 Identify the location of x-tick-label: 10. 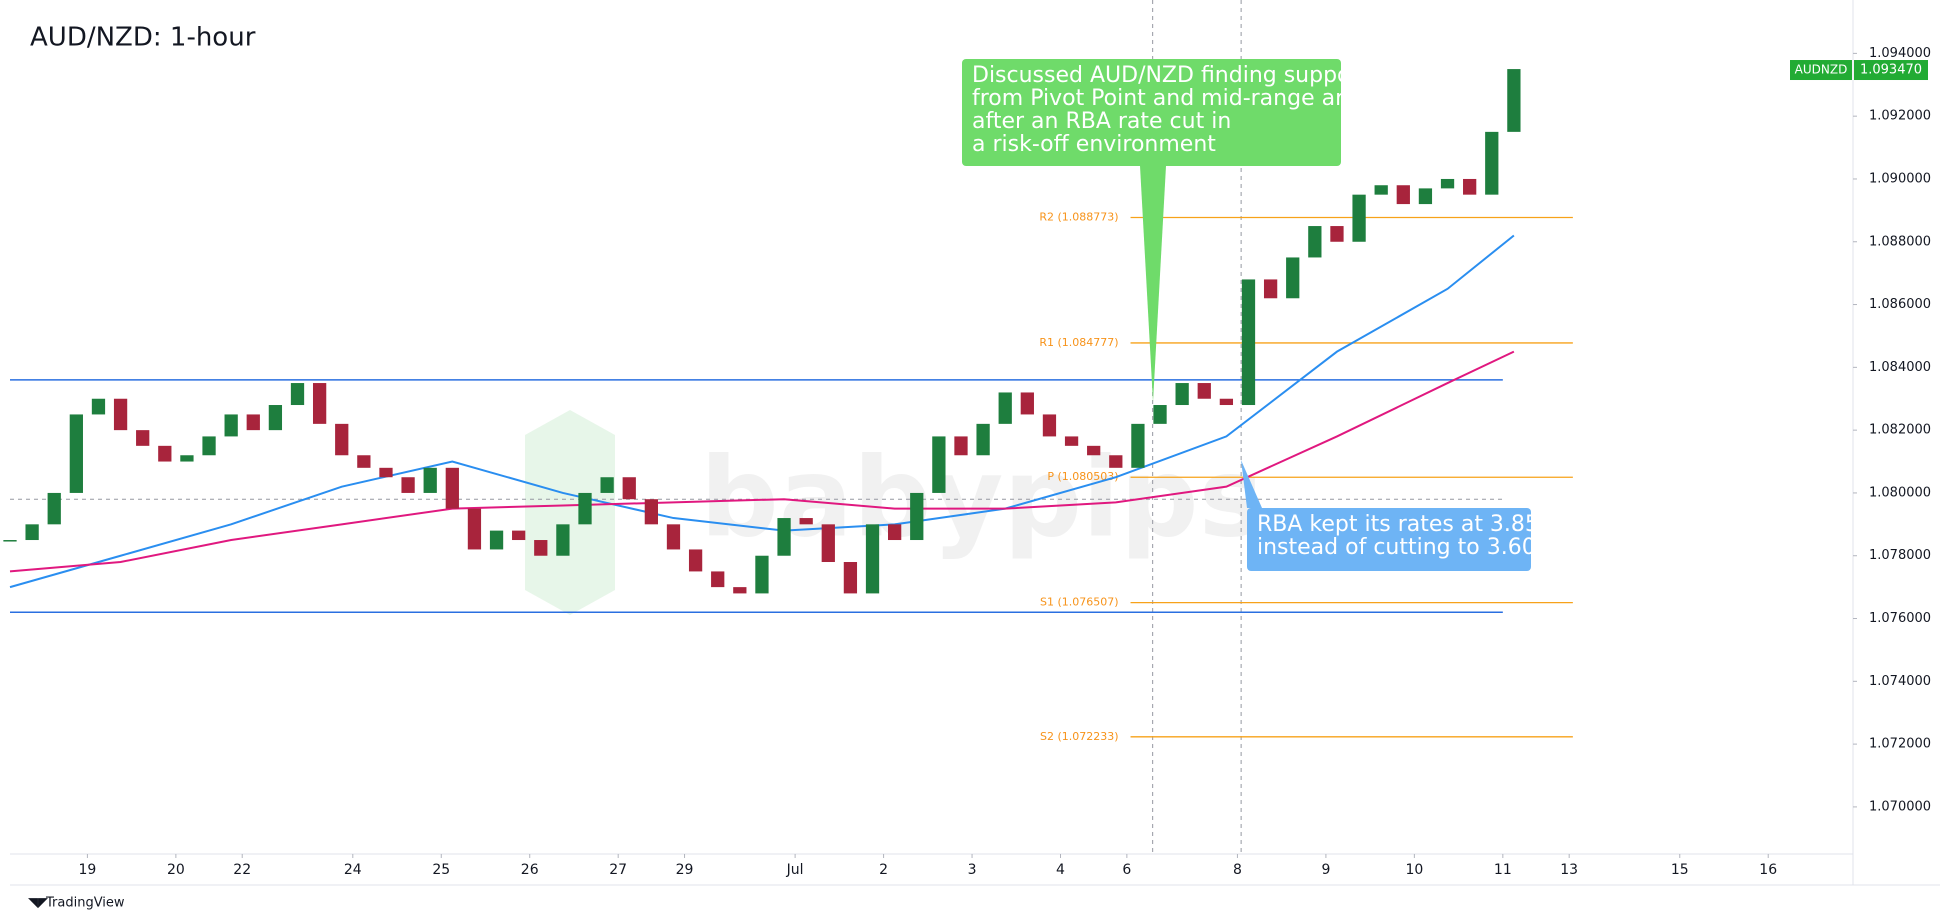
(1414, 870).